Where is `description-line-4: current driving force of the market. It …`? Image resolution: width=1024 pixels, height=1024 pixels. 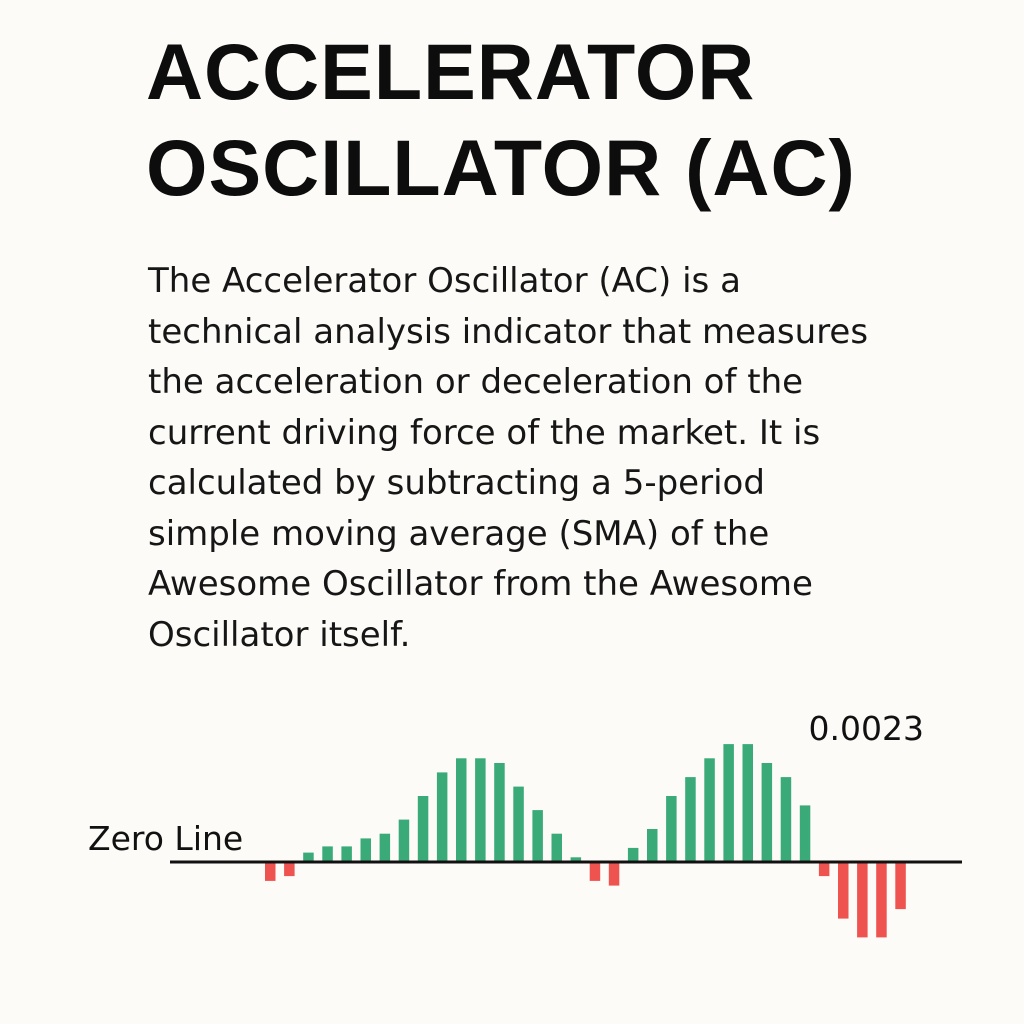 description-line-4: current driving force of the market. It … is located at coordinates (484, 432).